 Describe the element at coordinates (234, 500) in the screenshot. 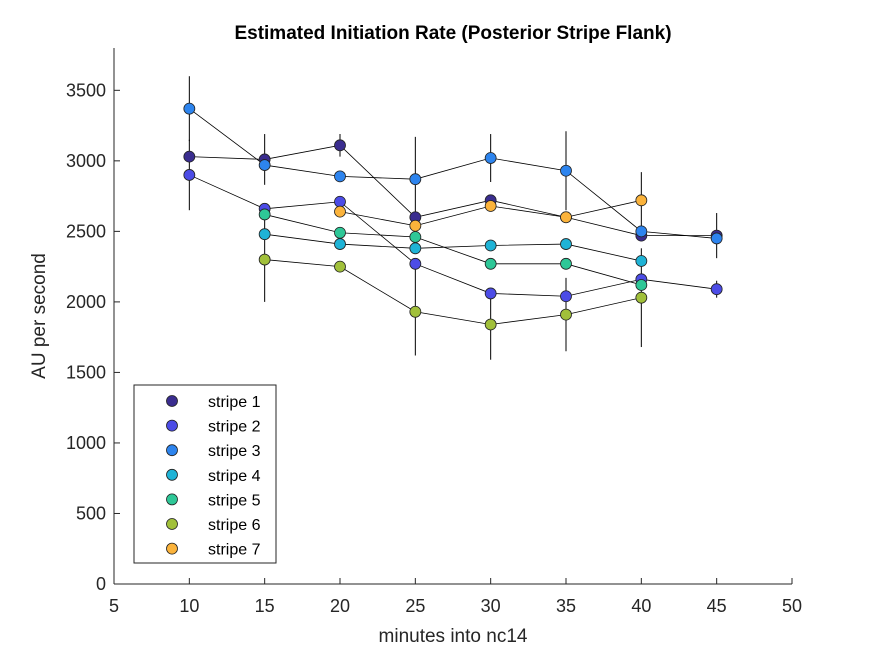

I see `legend-label: stripe 5` at that location.